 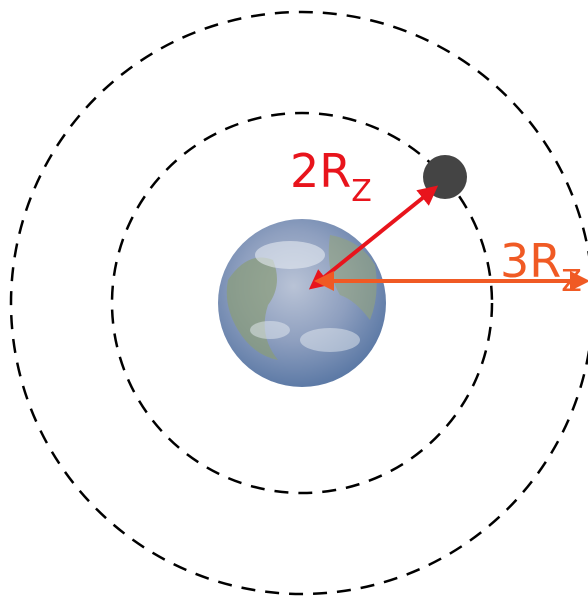 I want to click on label-main: 3R, so click(x=530, y=261).